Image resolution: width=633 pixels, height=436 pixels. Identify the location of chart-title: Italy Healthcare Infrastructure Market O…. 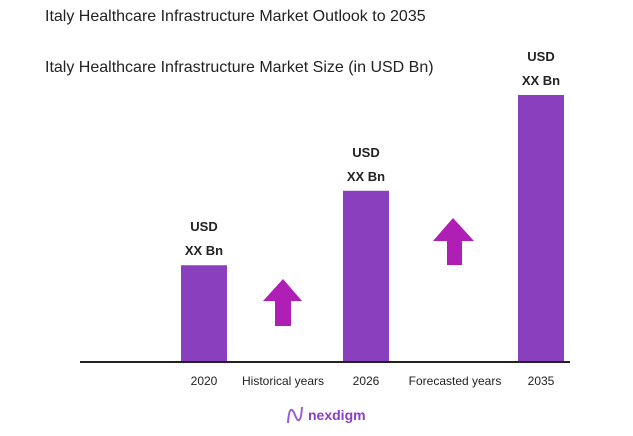
(235, 16).